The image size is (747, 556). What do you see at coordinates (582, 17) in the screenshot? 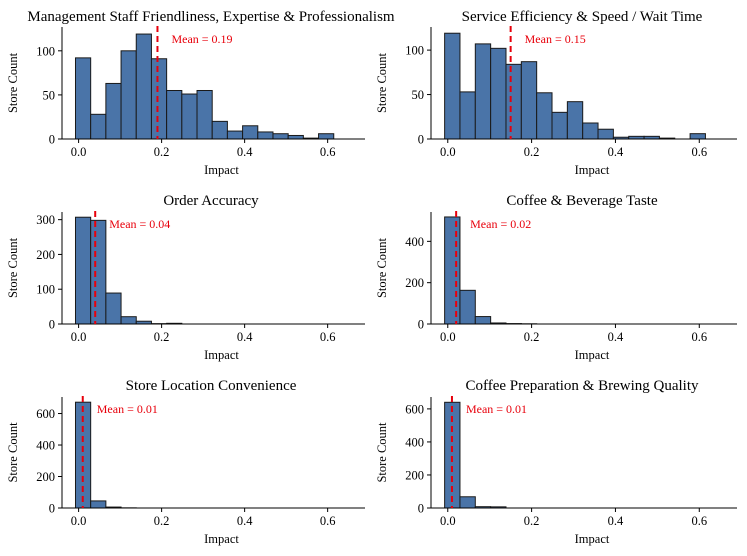
I see `chart-title: Service Efficiency & Speed / Wait Time` at bounding box center [582, 17].